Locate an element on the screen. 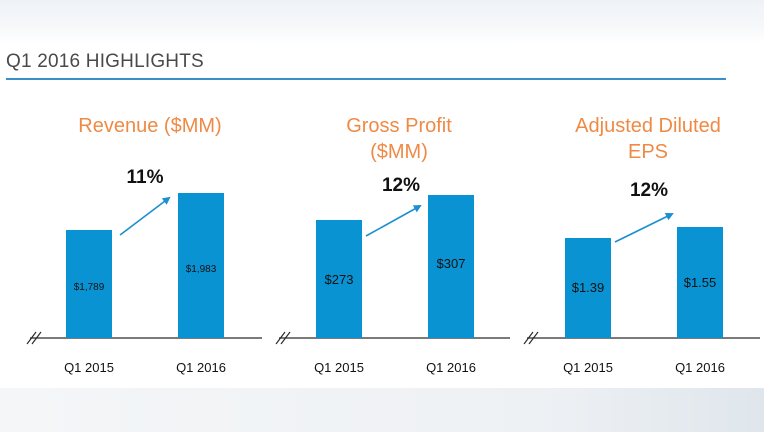  growth-gross-profit: 12% is located at coordinates (401, 185).